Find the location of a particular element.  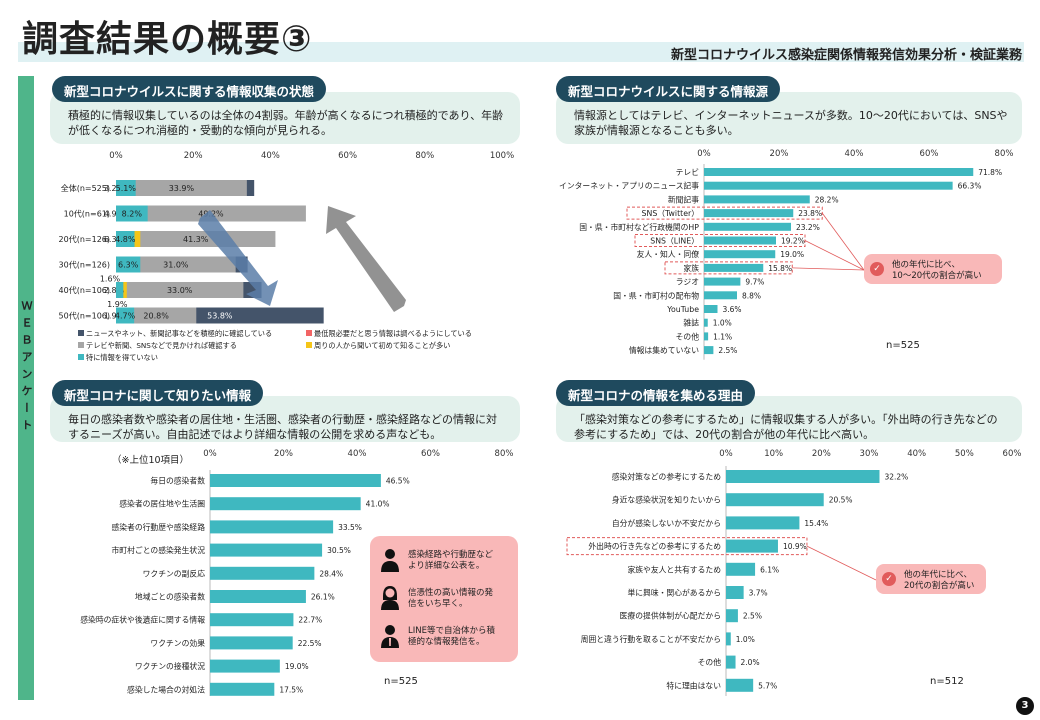

data-label: 15.8% is located at coordinates (780, 268).